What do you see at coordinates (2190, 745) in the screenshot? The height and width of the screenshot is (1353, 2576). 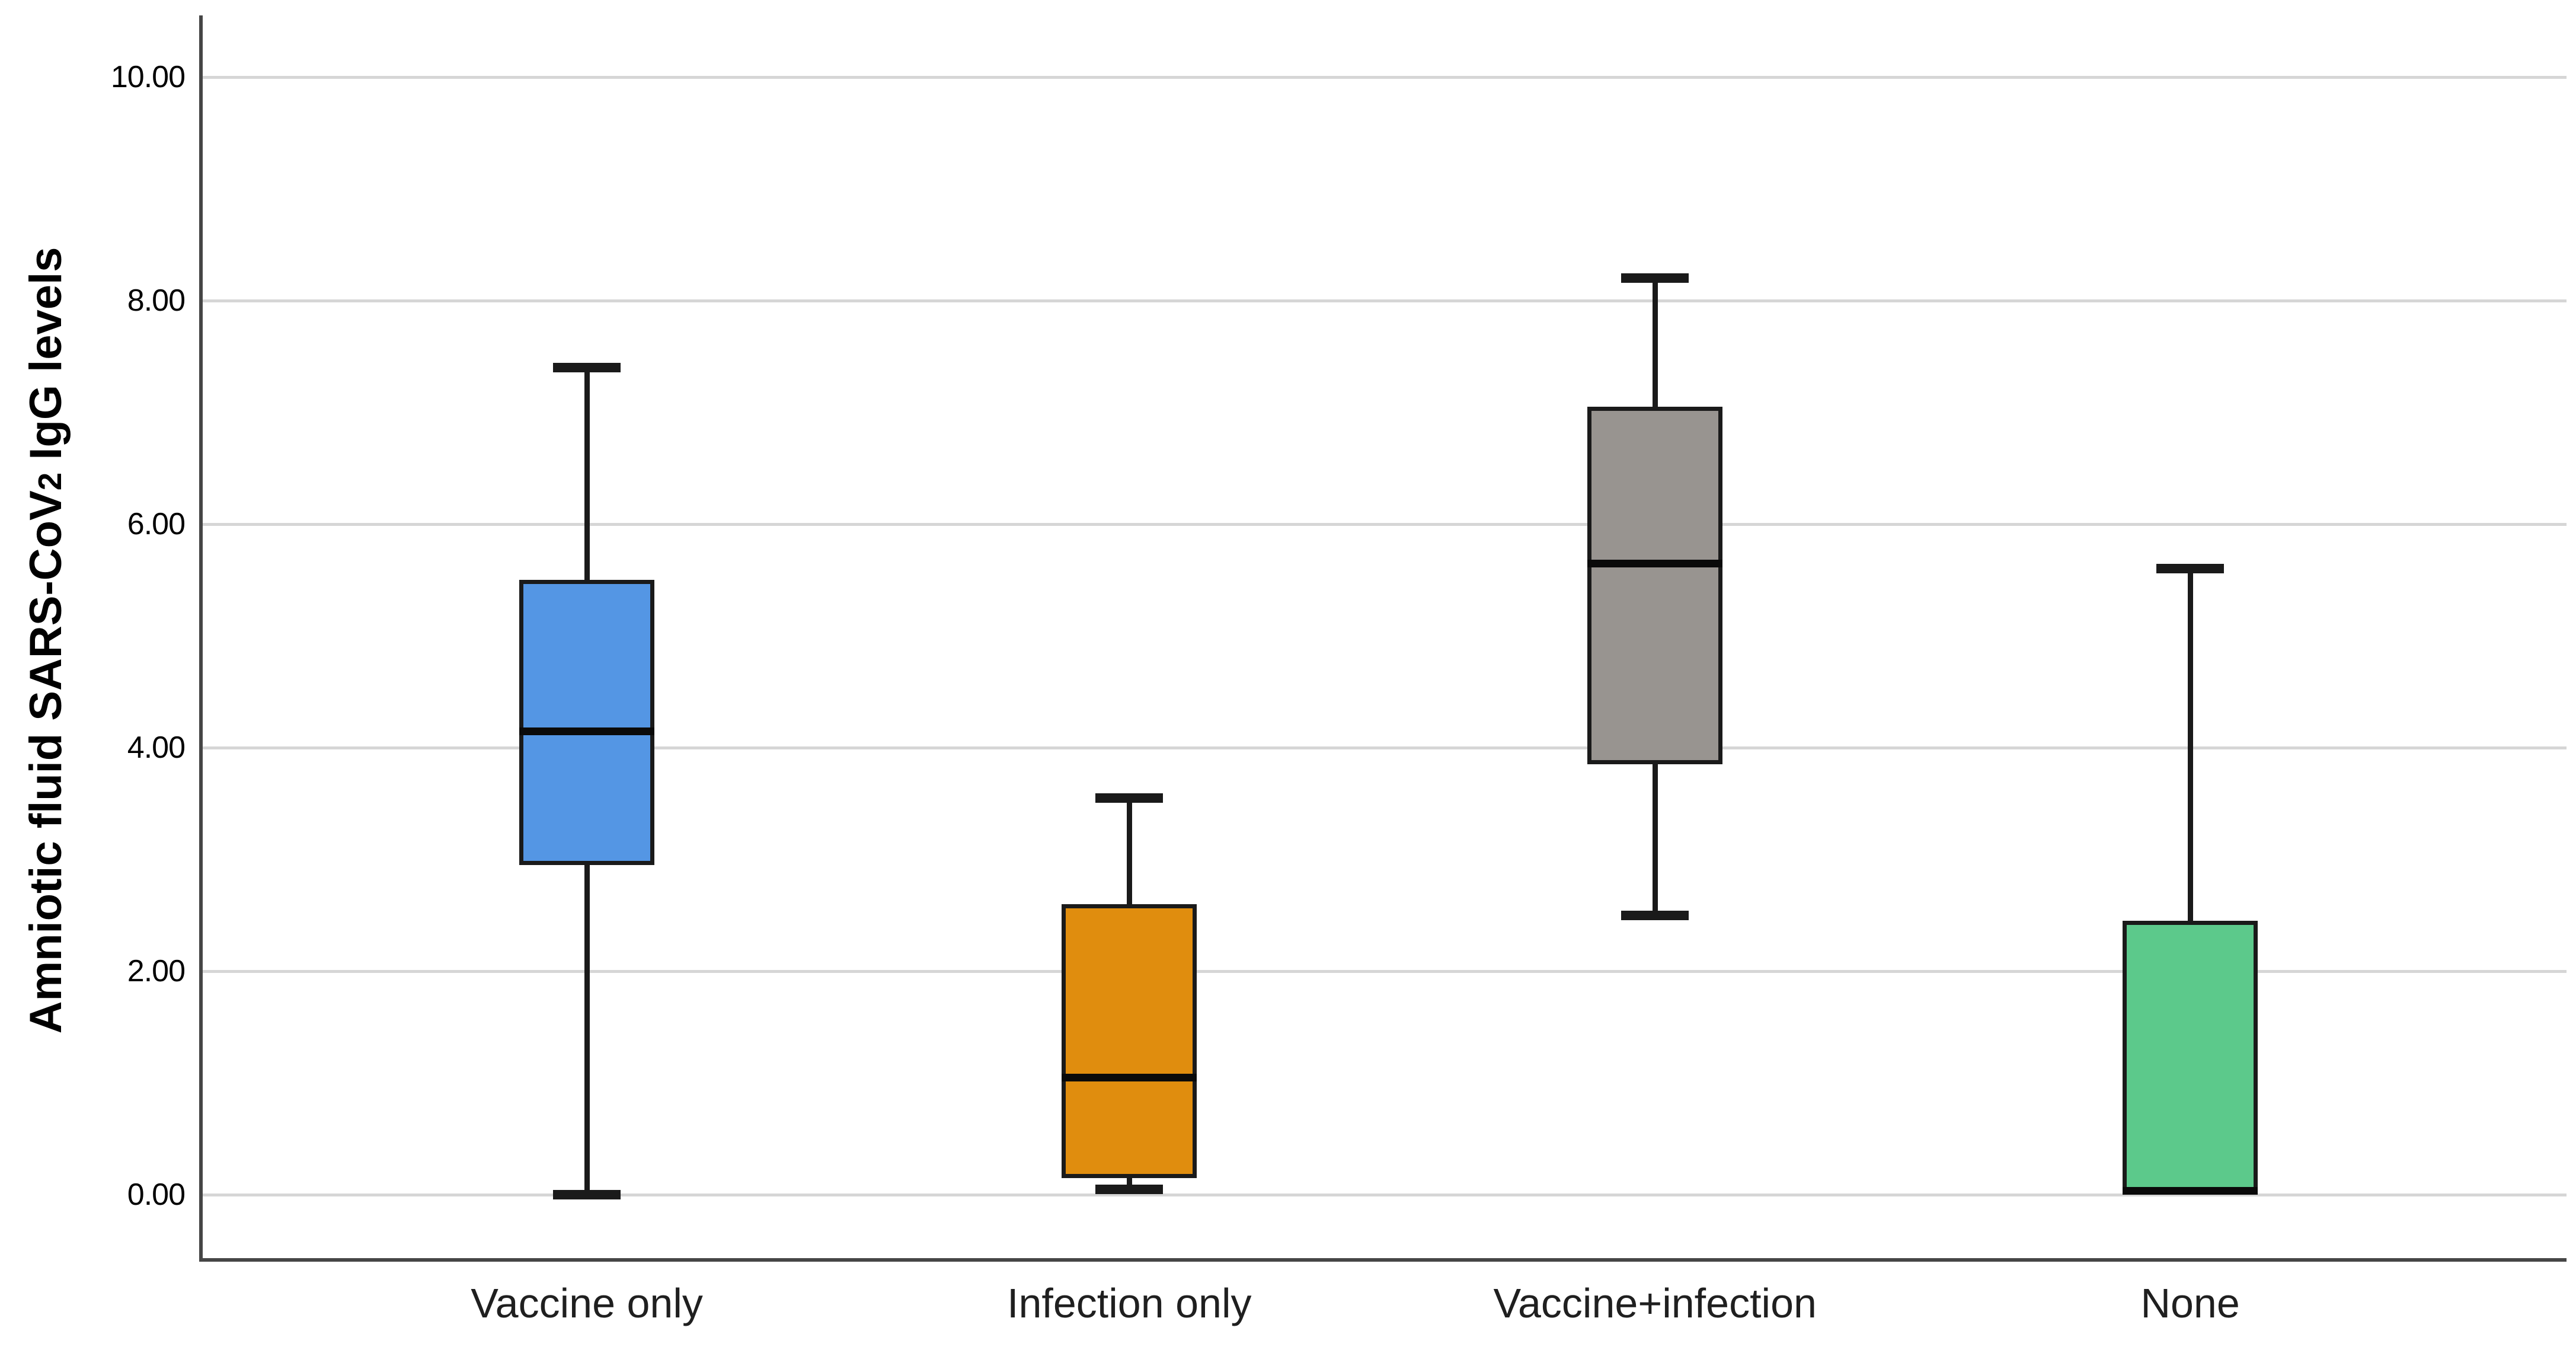 I see `whisker-stem-upper-none` at bounding box center [2190, 745].